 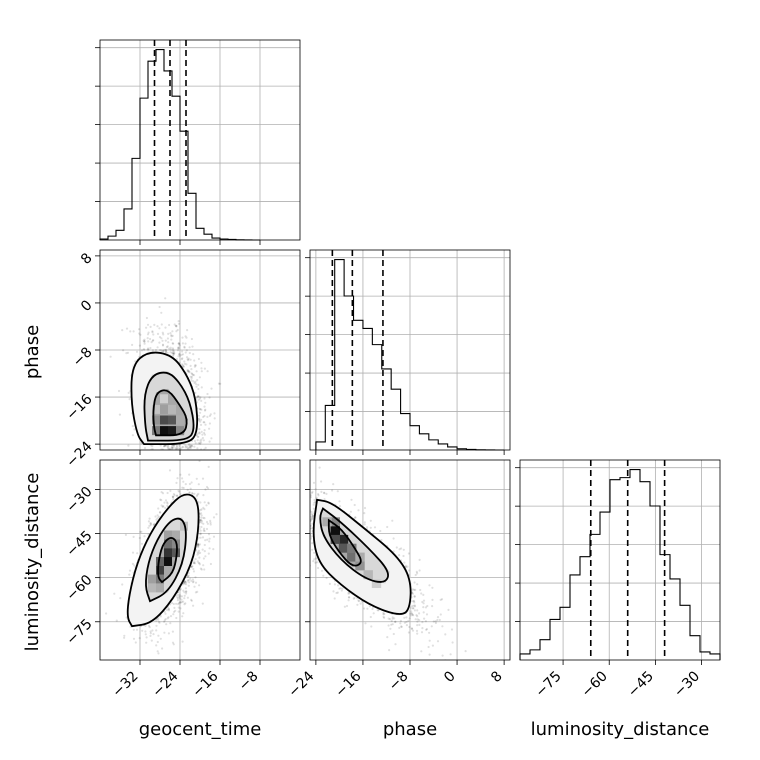 What do you see at coordinates (249, 681) in the screenshot?
I see `scatter-geocent-time-luminosity-distance-xtick-label: −8` at bounding box center [249, 681].